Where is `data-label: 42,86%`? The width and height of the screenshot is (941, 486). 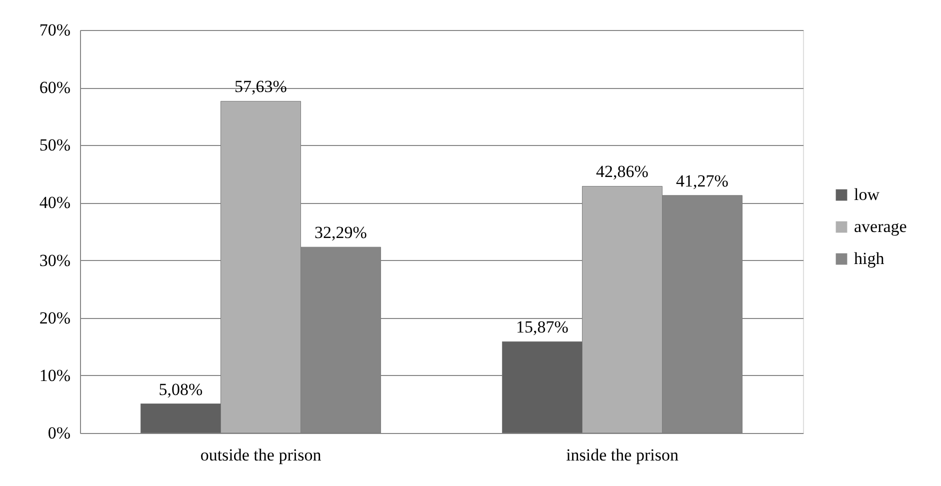 data-label: 42,86% is located at coordinates (622, 172).